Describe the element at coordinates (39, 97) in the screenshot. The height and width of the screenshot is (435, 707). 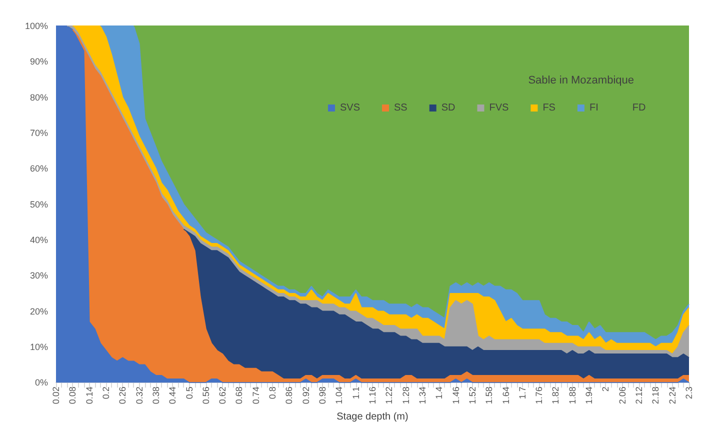
I see `y-tick-label: 80%` at that location.